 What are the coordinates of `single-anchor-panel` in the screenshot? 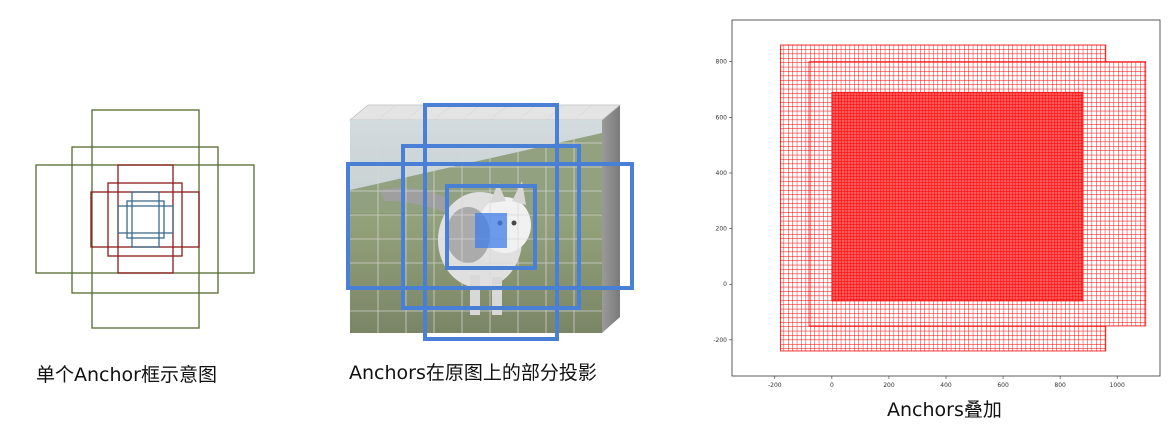 It's located at (147, 217).